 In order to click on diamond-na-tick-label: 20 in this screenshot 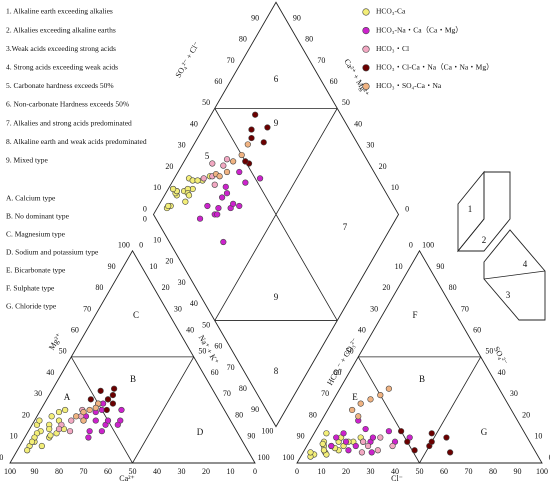, I will do `click(169, 261)`.